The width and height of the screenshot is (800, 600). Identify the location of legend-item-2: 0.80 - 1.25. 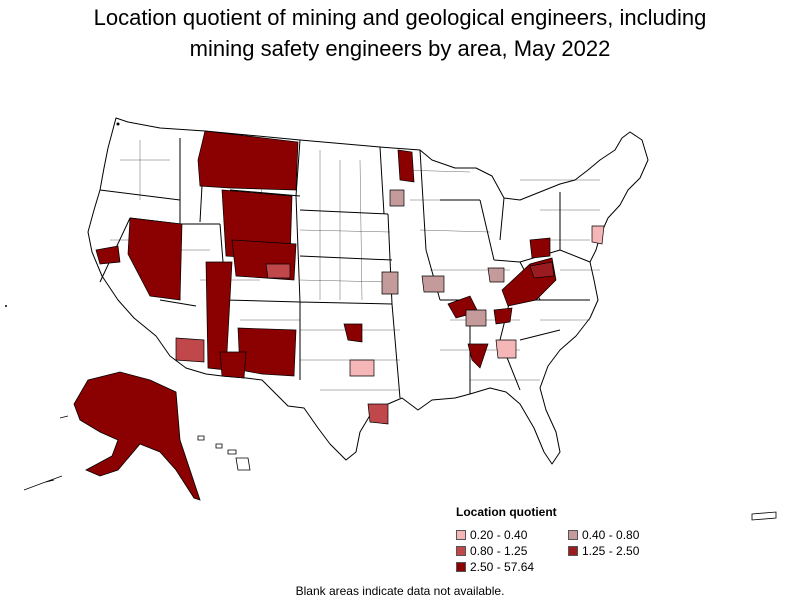
(512, 551).